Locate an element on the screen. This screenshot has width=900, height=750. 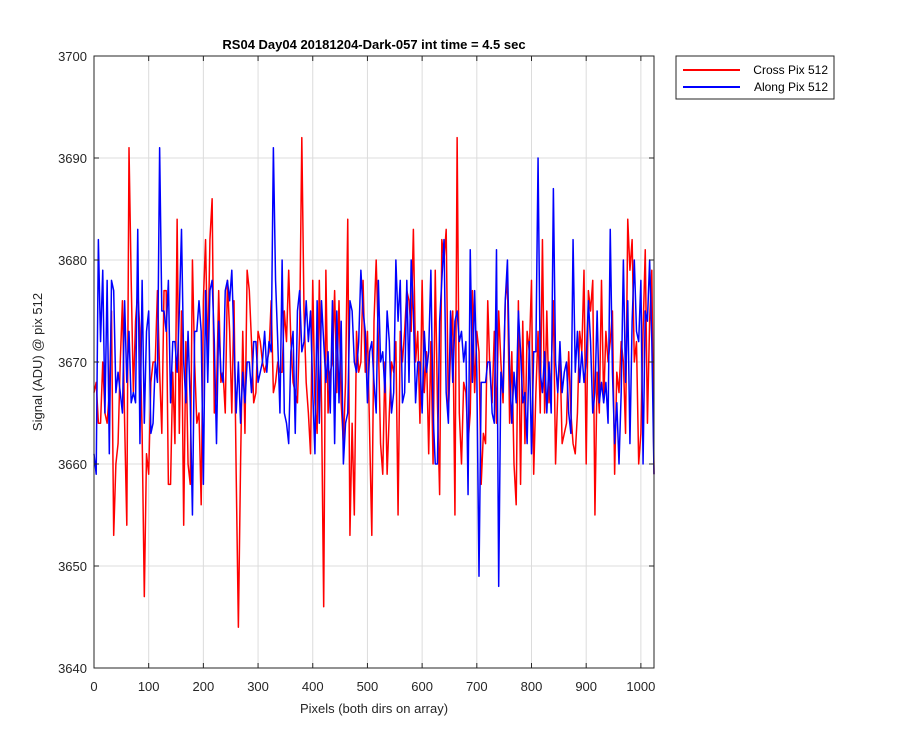
x-tick-label: 600 is located at coordinates (422, 686).